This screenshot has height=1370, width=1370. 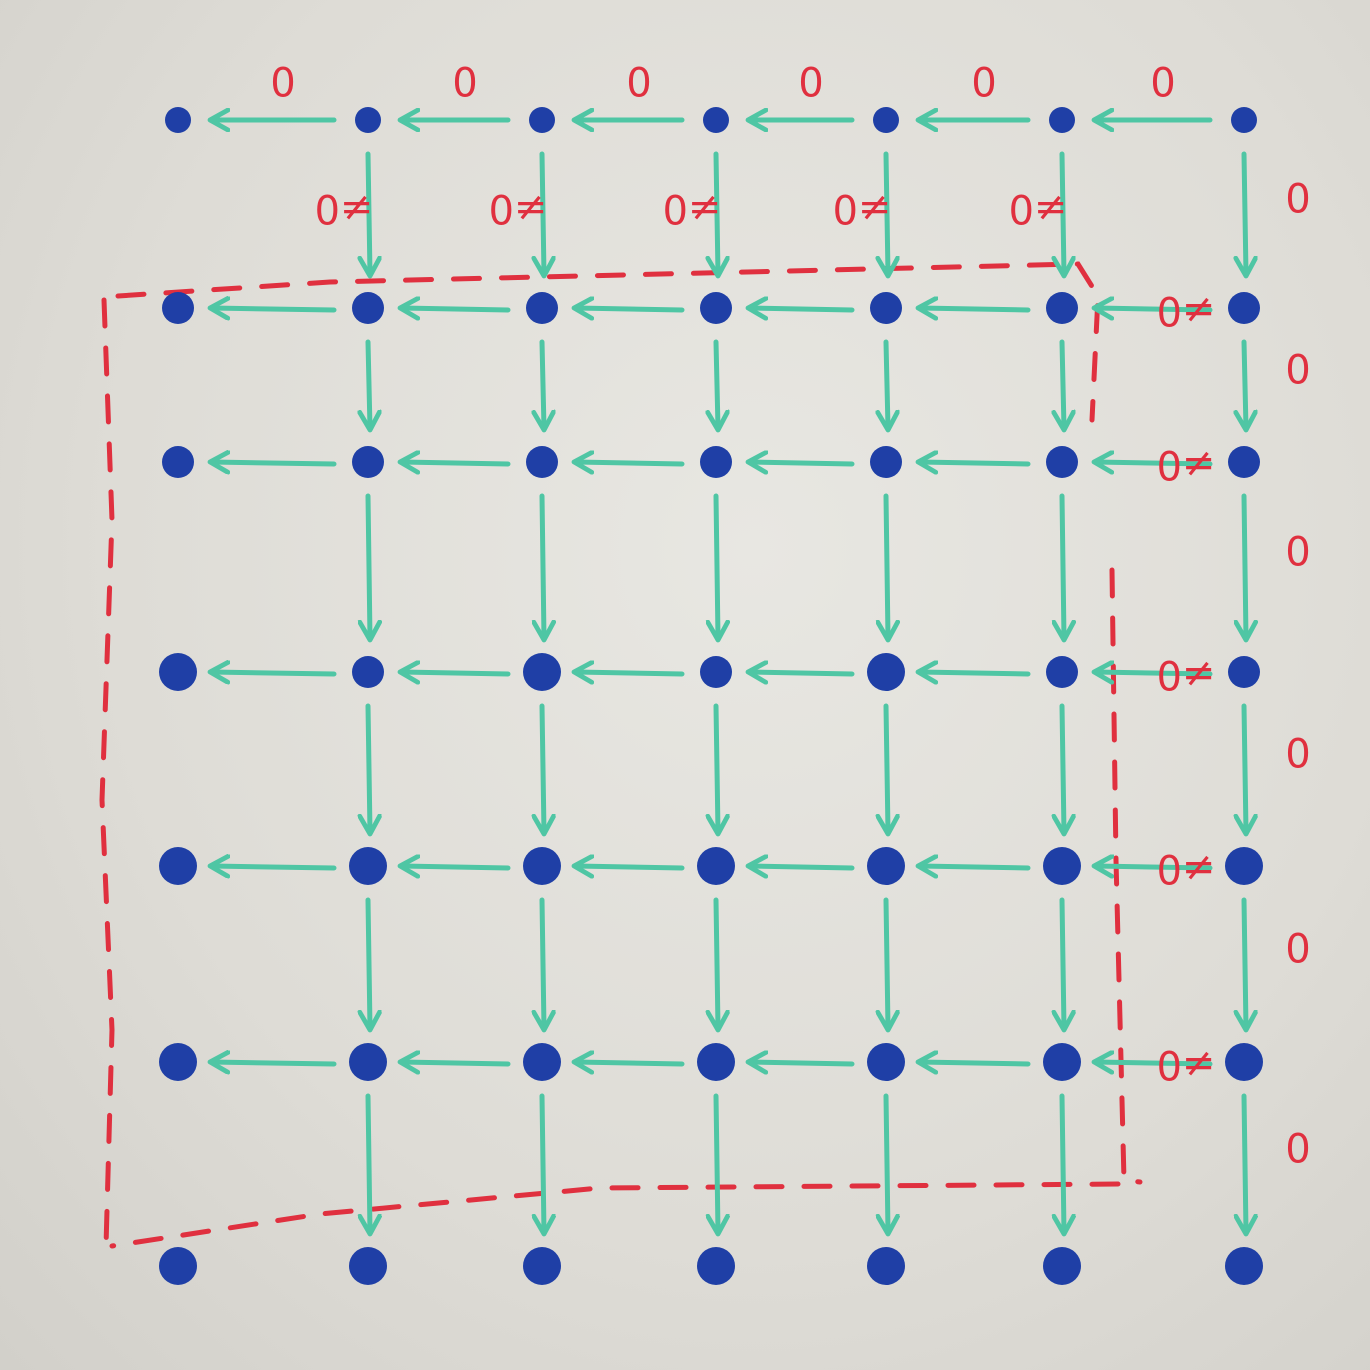 I want to click on dashed-box-left-edge, so click(x=107, y=773).